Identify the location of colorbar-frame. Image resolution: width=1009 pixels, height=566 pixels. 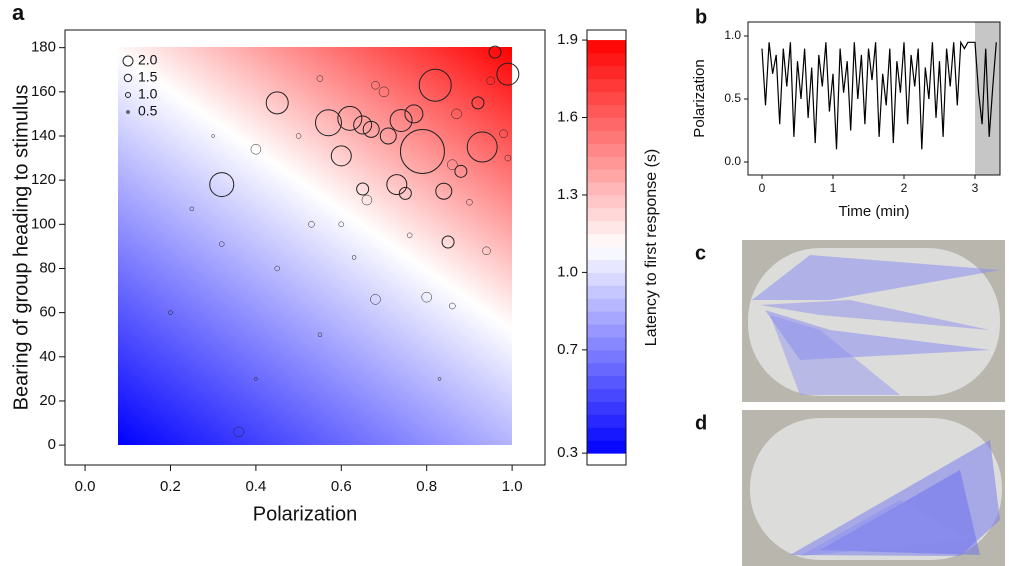
(606, 247).